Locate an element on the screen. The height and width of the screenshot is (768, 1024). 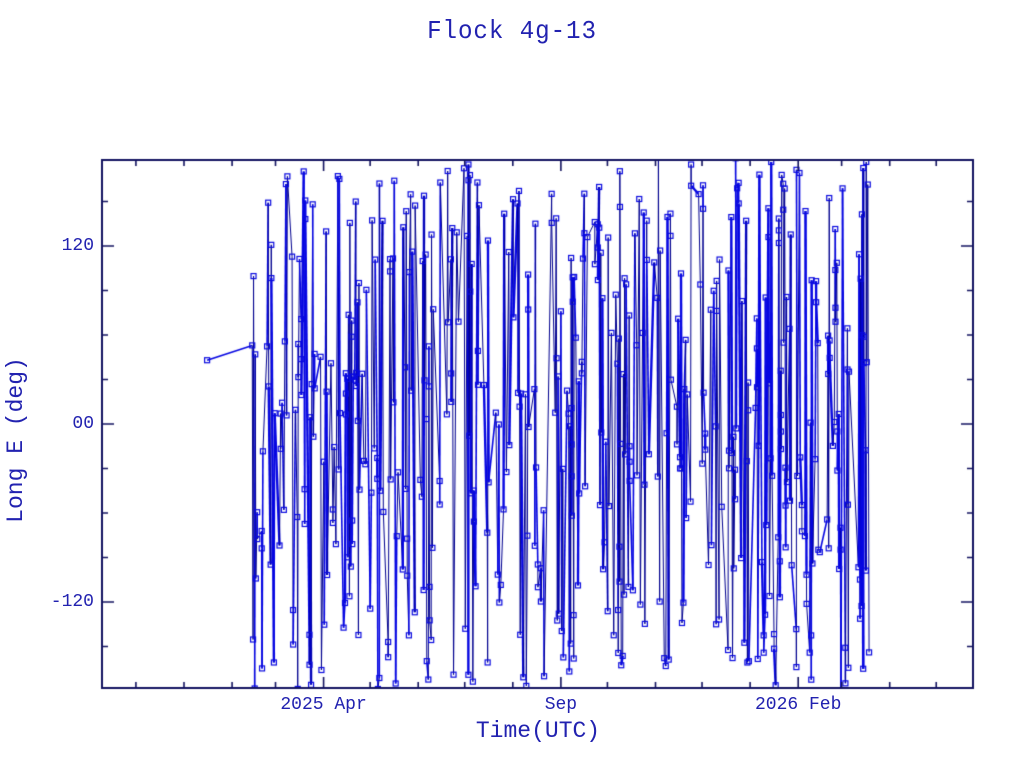
x-tick-label: 2025 Apr is located at coordinates (323, 705).